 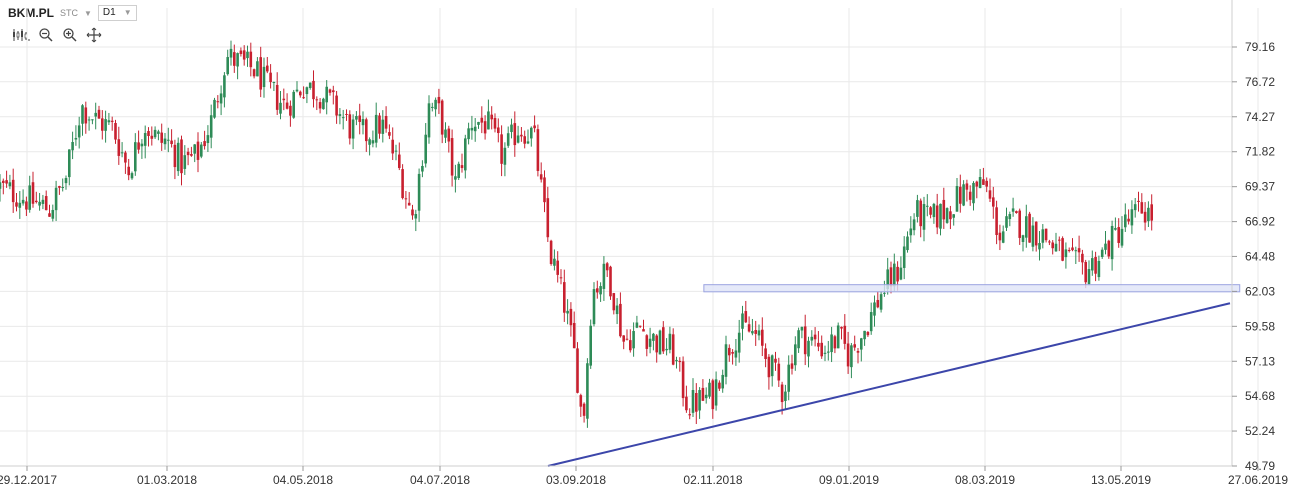 I want to click on x-tick-label: 01.03.2018, so click(x=167, y=480).